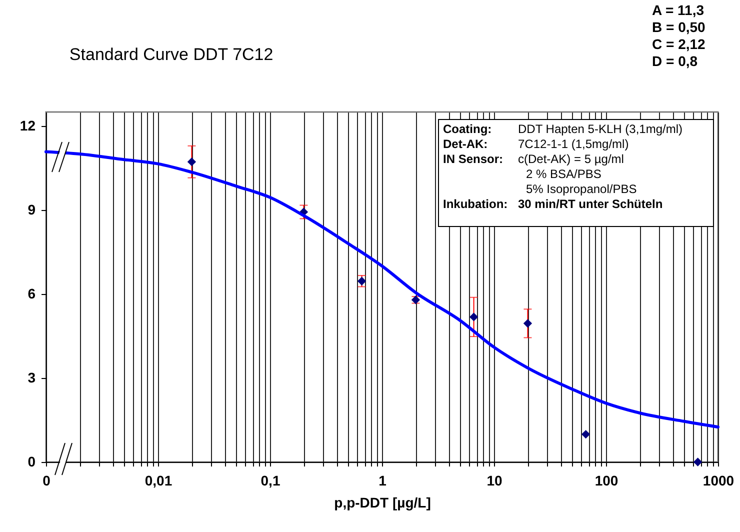 This screenshot has height=532, width=740. Describe the element at coordinates (536, 144) in the screenshot. I see `text: Det-AK: 7C12-1-1 (1,5mg/ml)` at that location.